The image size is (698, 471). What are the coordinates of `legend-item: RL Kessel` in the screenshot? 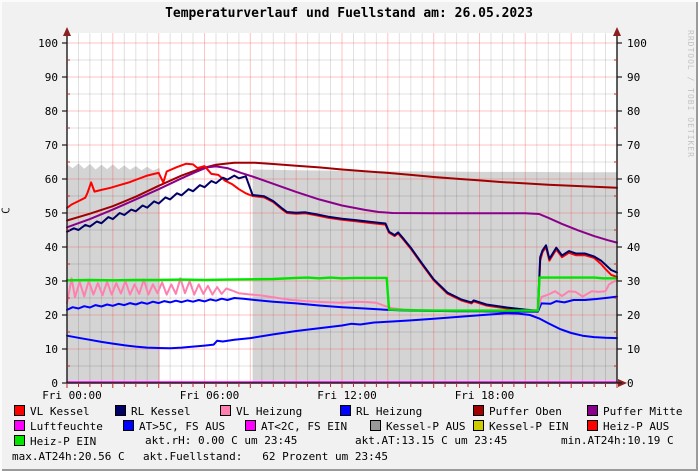 It's located at (153, 411).